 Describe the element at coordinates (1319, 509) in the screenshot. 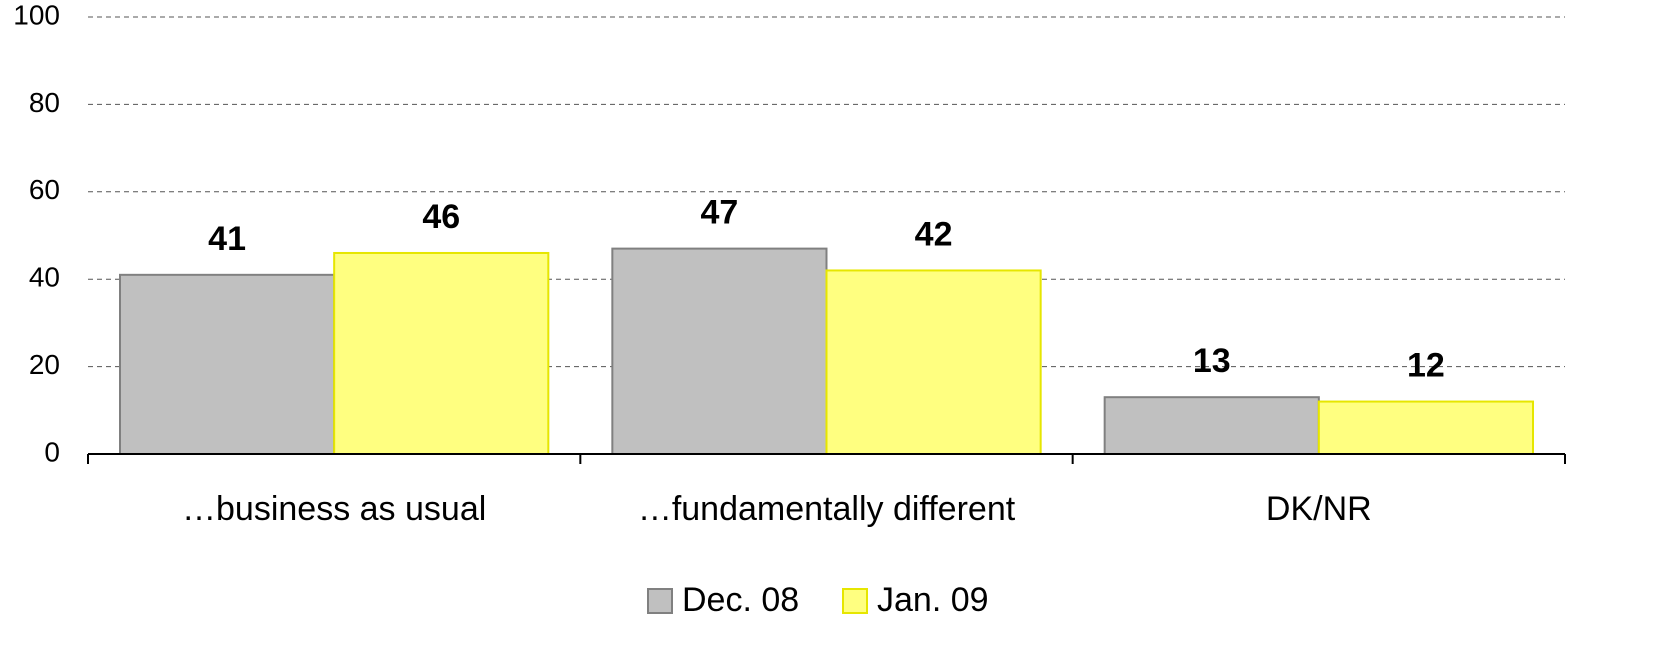

I see `x-tick-label: DK/NR` at that location.